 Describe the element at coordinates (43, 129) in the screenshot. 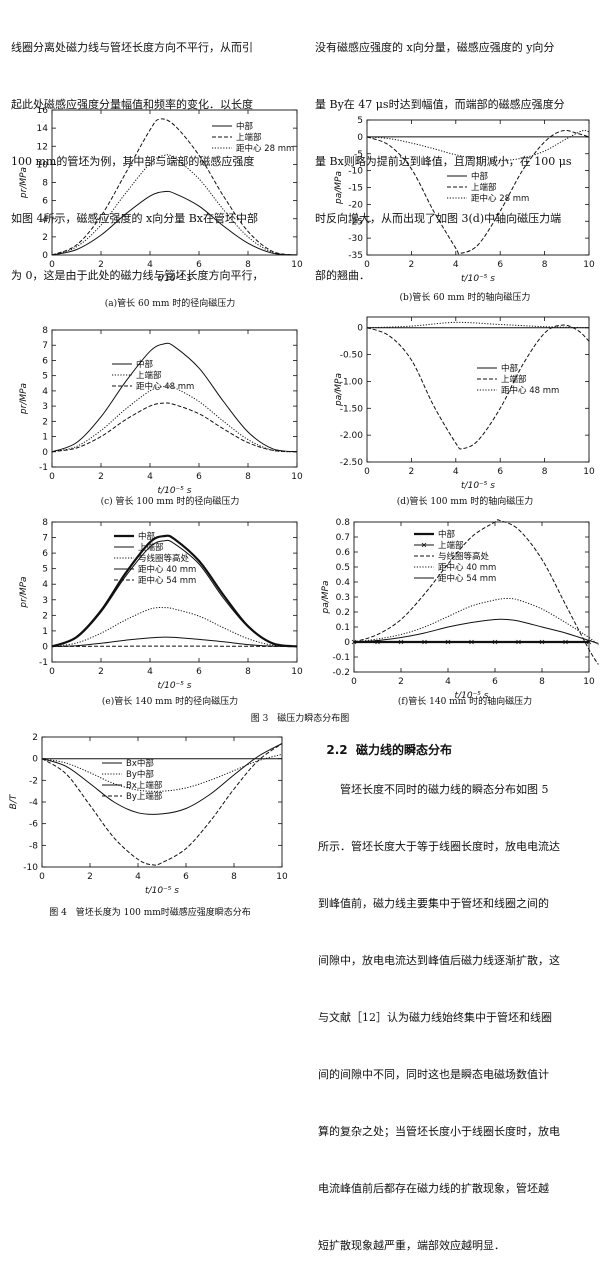

I see `y-tick-label: 14` at that location.